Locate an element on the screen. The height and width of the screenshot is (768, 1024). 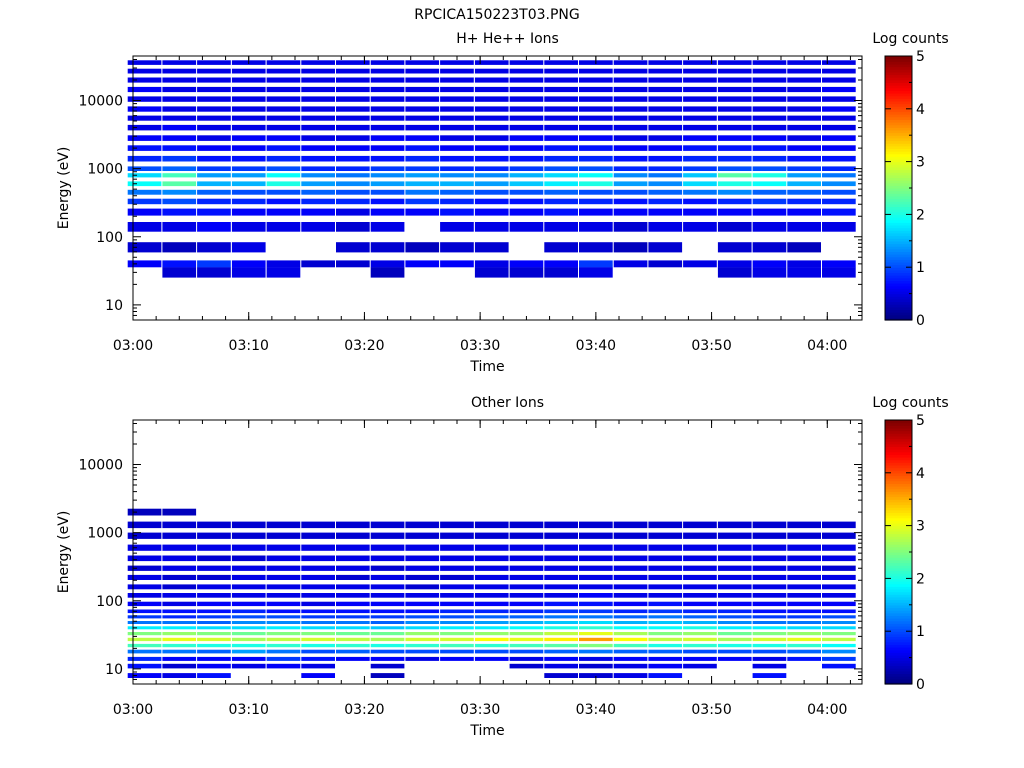
x-tick-label: 03:00 is located at coordinates (133, 346).